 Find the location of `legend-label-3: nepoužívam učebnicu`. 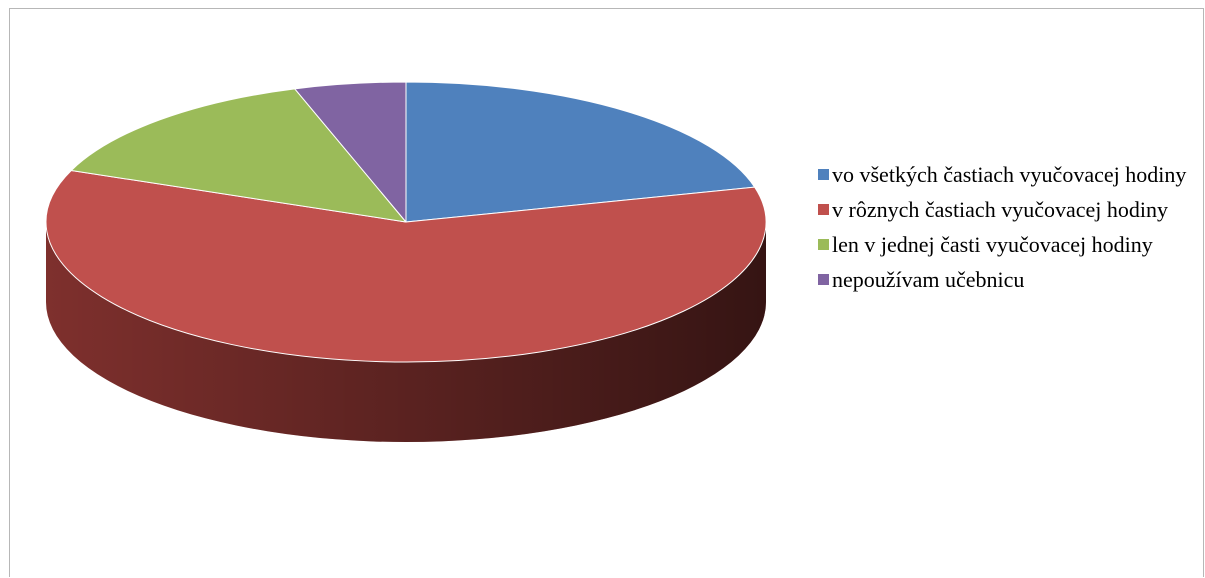

legend-label-3: nepoužívam učebnicu is located at coordinates (928, 279).